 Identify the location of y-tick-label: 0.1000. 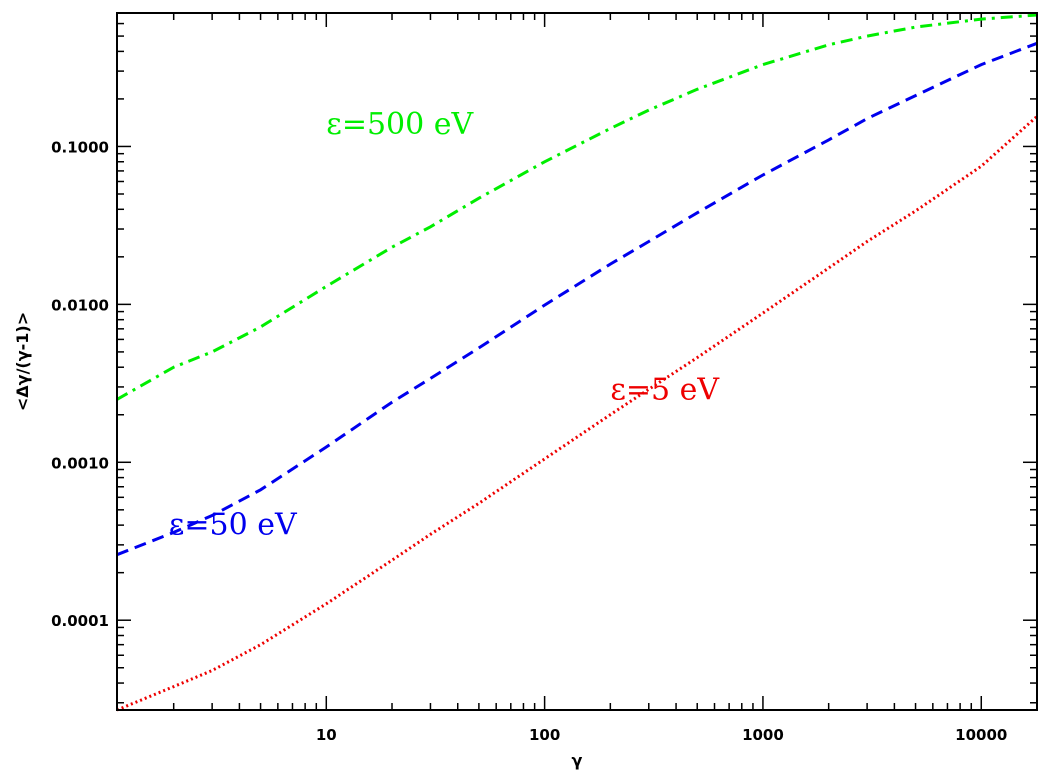
(80, 147).